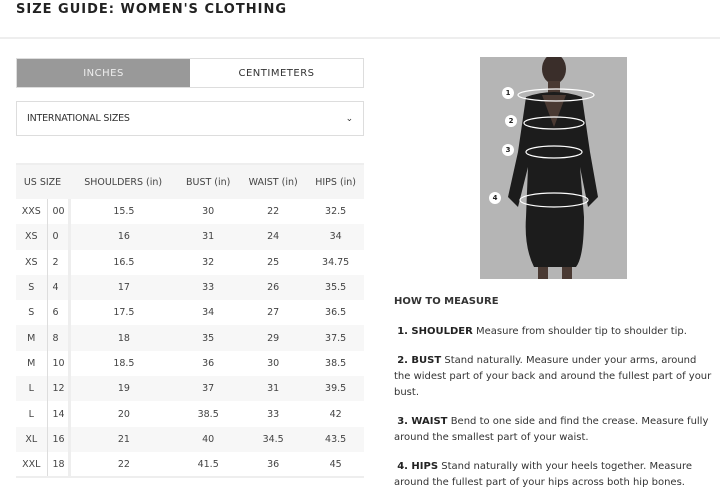 This screenshot has height=504, width=720. Describe the element at coordinates (273, 287) in the screenshot. I see `cell-waist: 26` at that location.